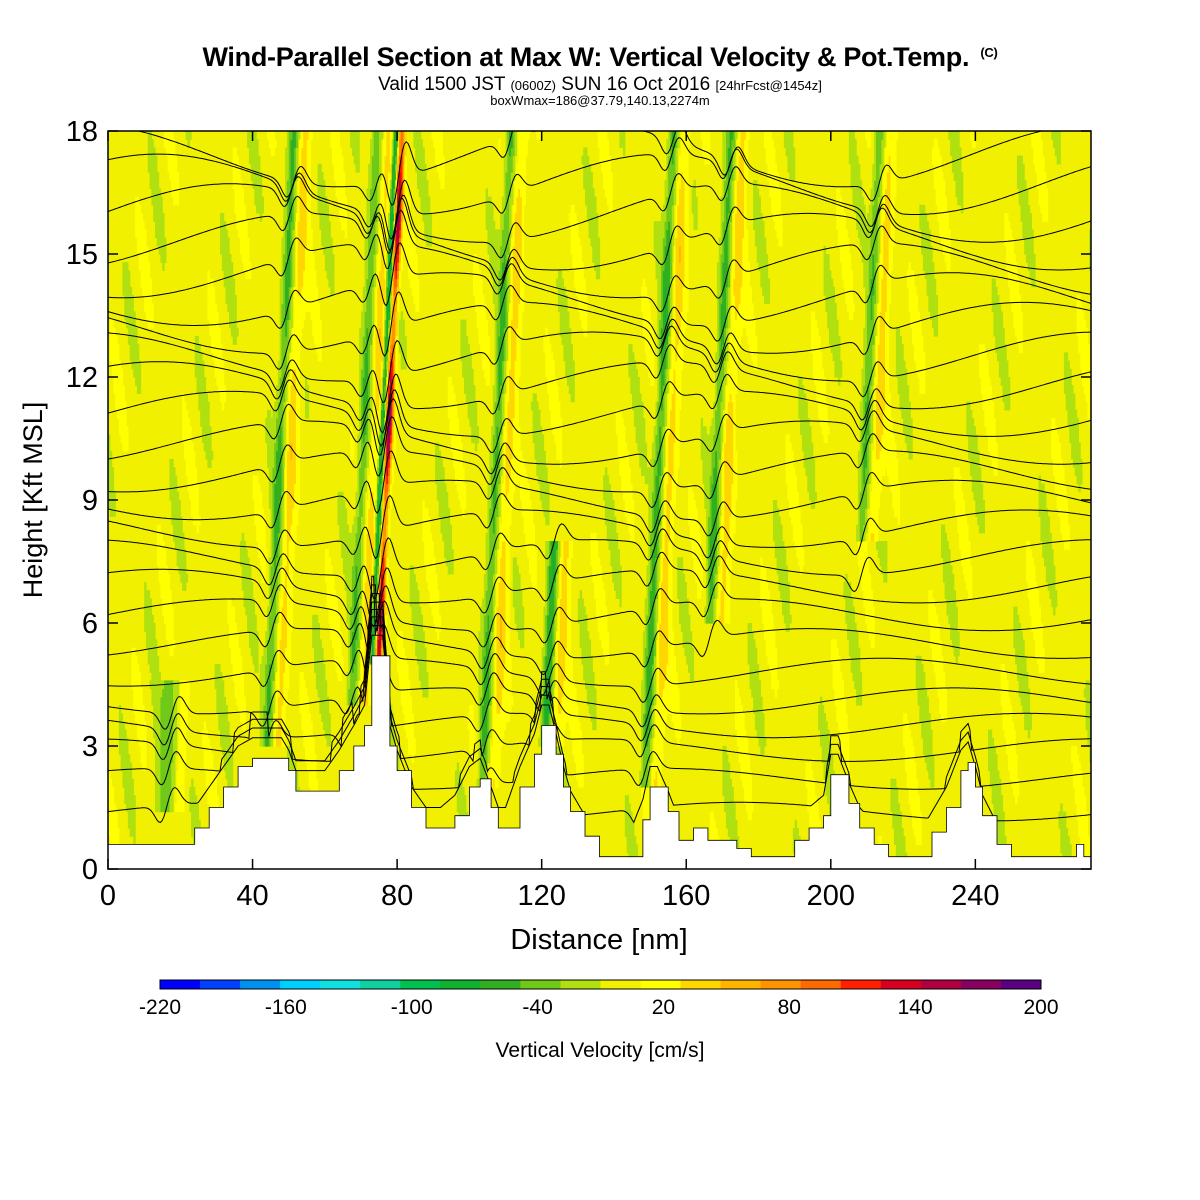 The image size is (1200, 1200). I want to click on subtitle-date: SUN 16 Oct 2016, so click(636, 84).